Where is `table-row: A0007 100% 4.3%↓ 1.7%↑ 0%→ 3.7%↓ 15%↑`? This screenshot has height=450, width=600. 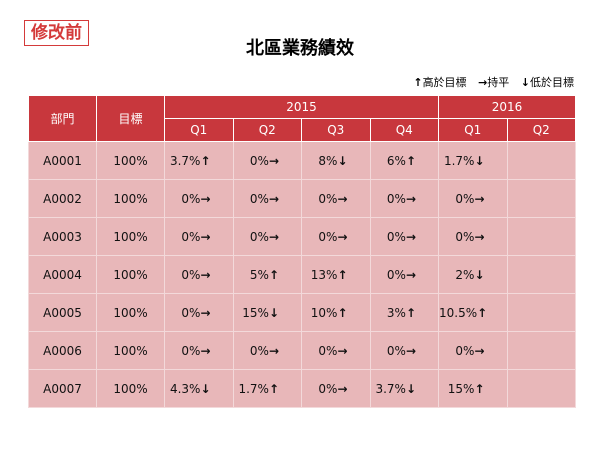
table-row: A0007 100% 4.3%↓ 1.7%↑ 0%→ 3.7%↓ 15%↑ is located at coordinates (302, 388).